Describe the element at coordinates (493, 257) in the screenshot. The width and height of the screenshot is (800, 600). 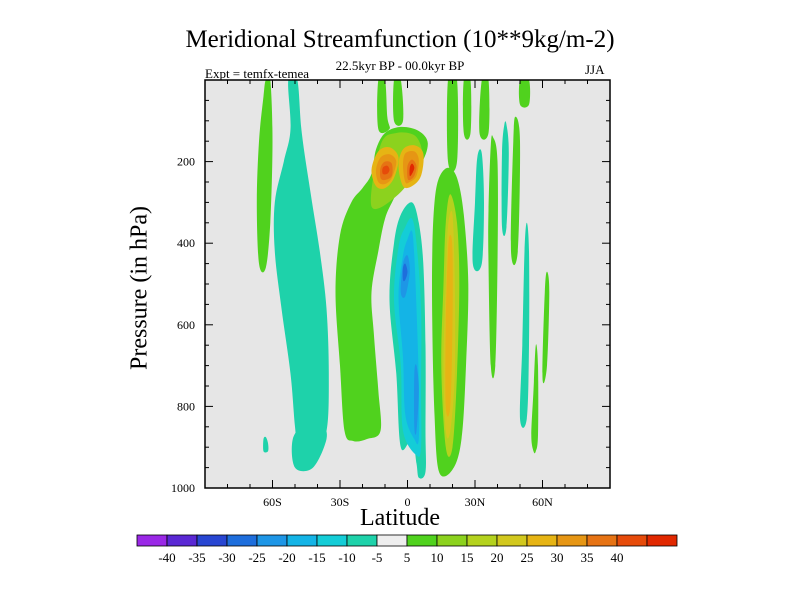
I see `contour-column-north-d` at that location.